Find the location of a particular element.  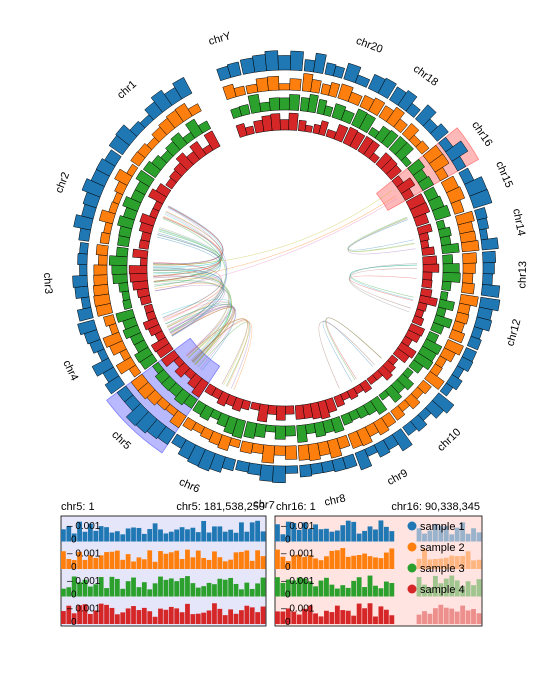

ytick-label: 0 is located at coordinates (74, 595).